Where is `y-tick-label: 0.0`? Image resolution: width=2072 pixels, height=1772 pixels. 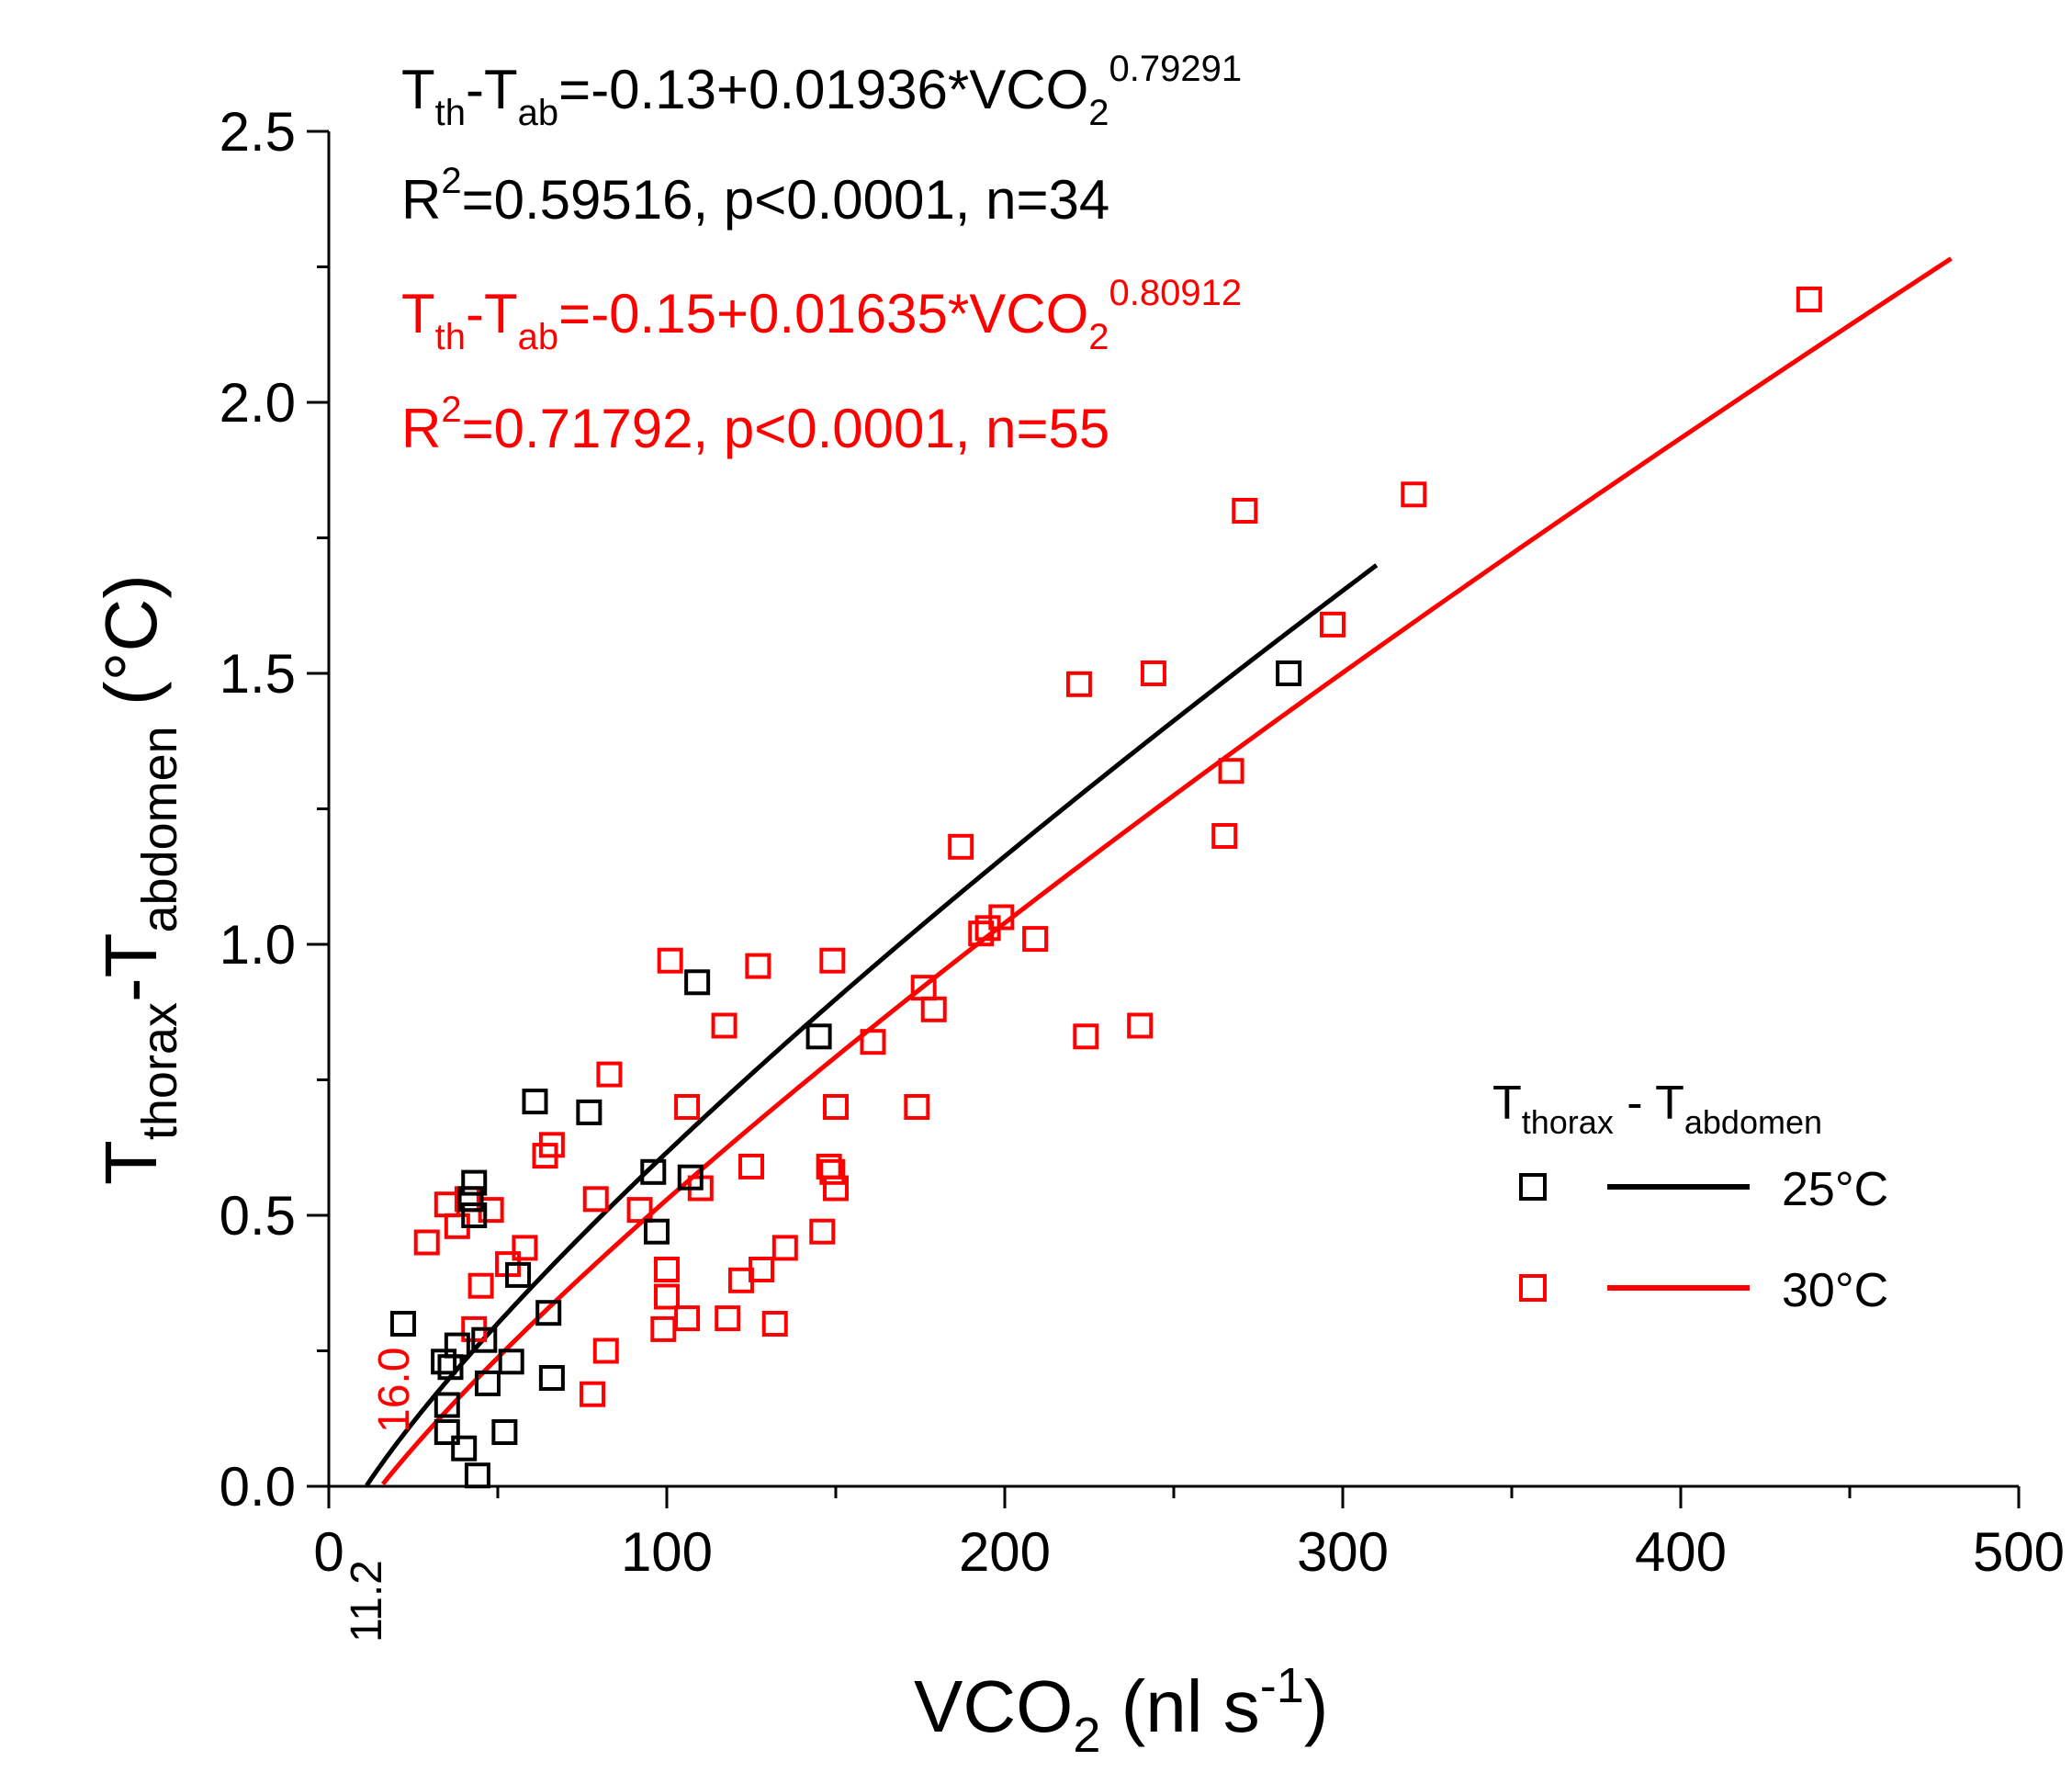 y-tick-label: 0.0 is located at coordinates (258, 1487).